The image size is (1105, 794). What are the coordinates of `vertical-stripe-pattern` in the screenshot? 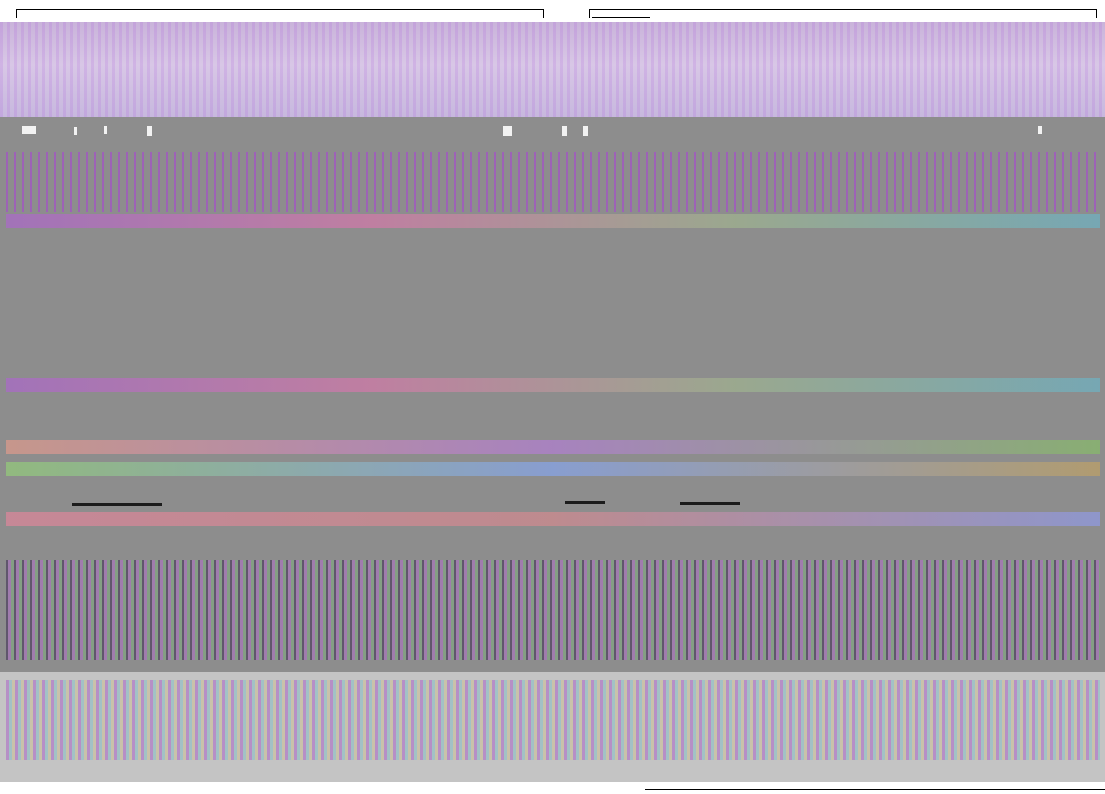 It's located at (553, 182).